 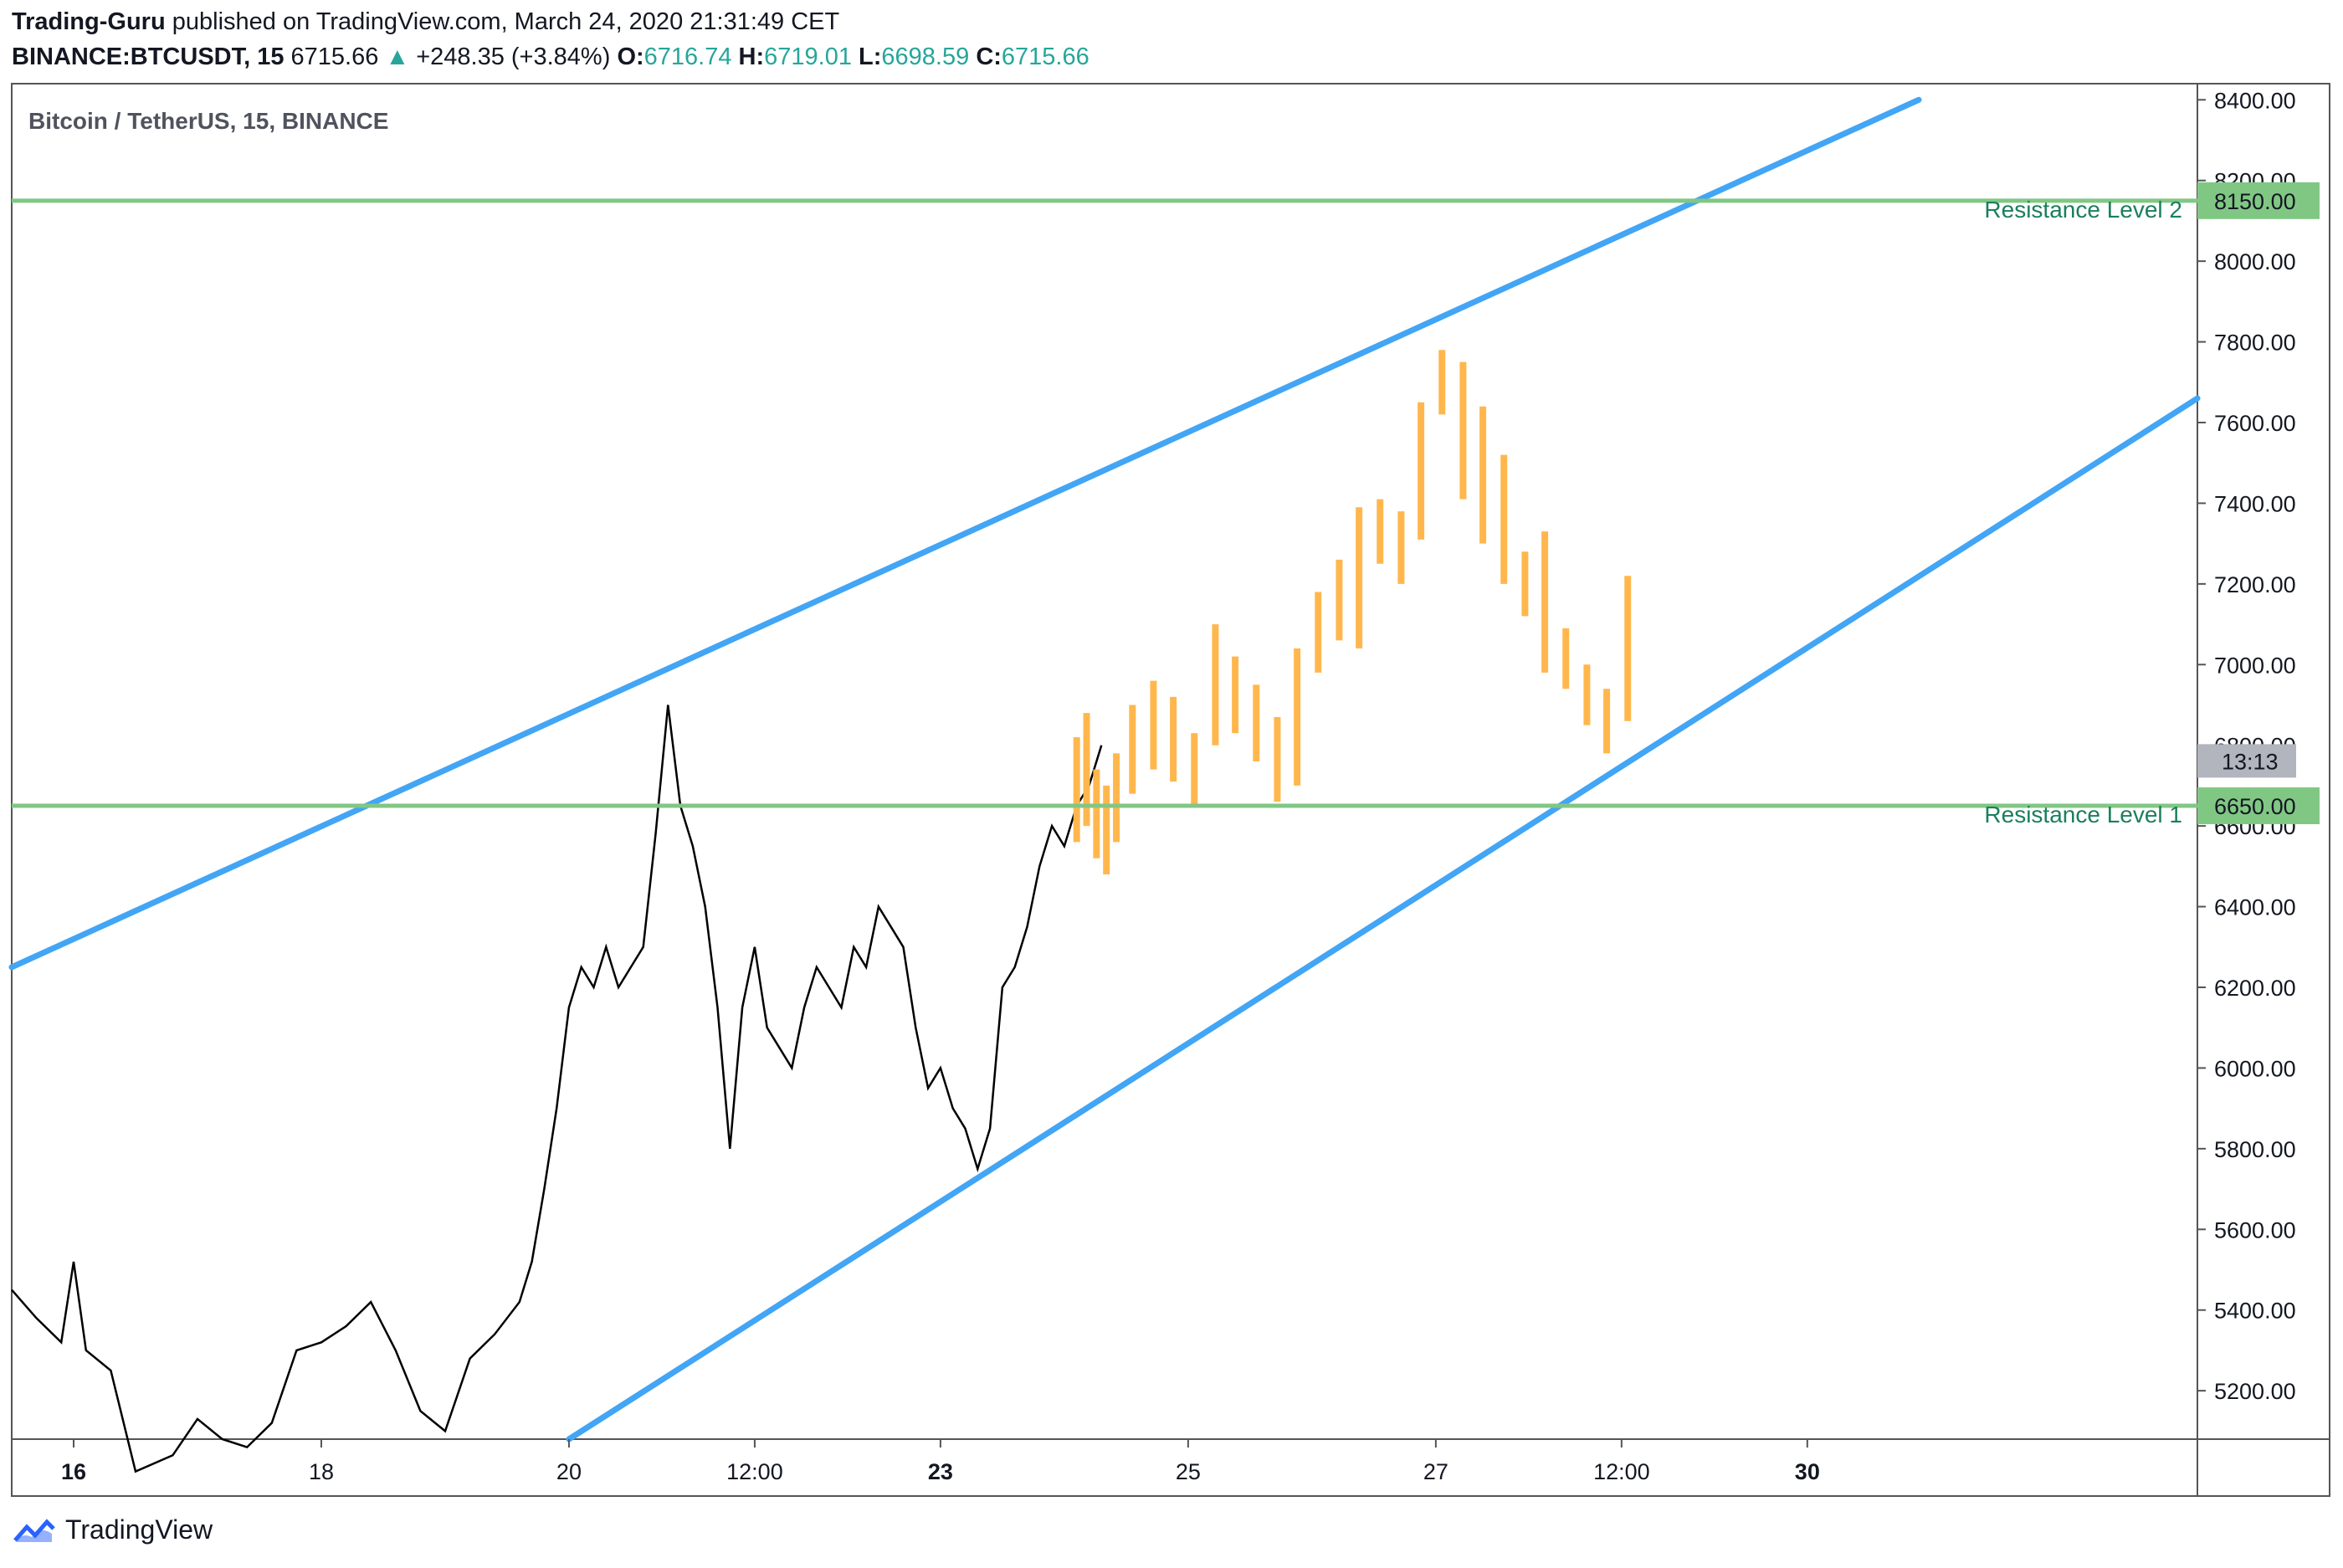 What do you see at coordinates (2255, 1391) in the screenshot?
I see `y-tick-label: 5200.00` at bounding box center [2255, 1391].